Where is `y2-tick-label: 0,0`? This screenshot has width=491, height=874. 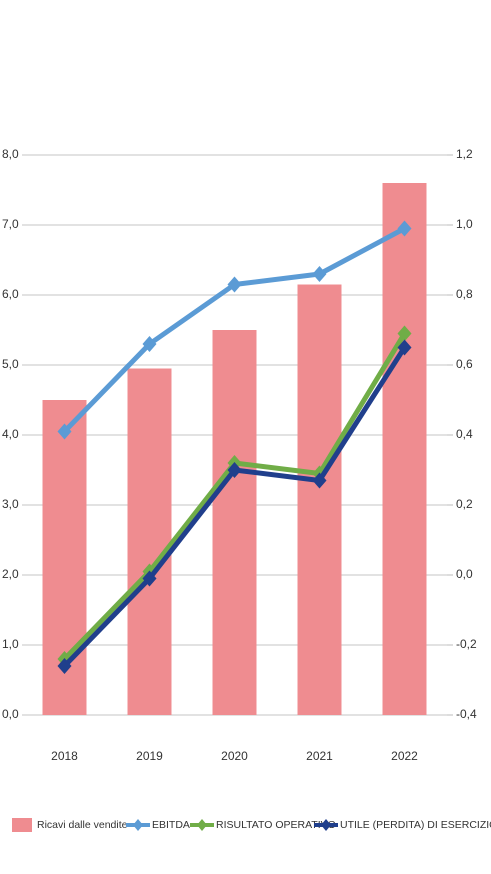
y2-tick-label: 0,0 is located at coordinates (464, 574).